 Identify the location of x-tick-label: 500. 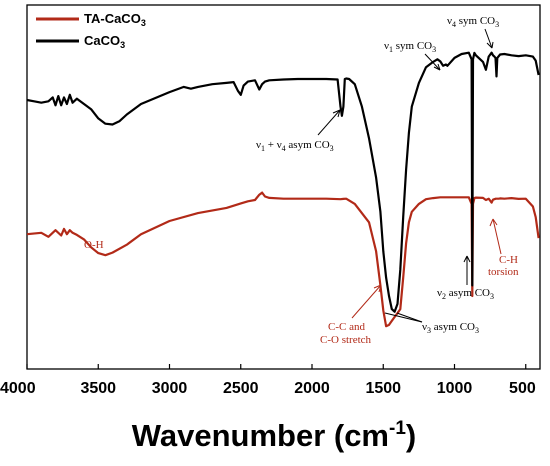
(522, 388).